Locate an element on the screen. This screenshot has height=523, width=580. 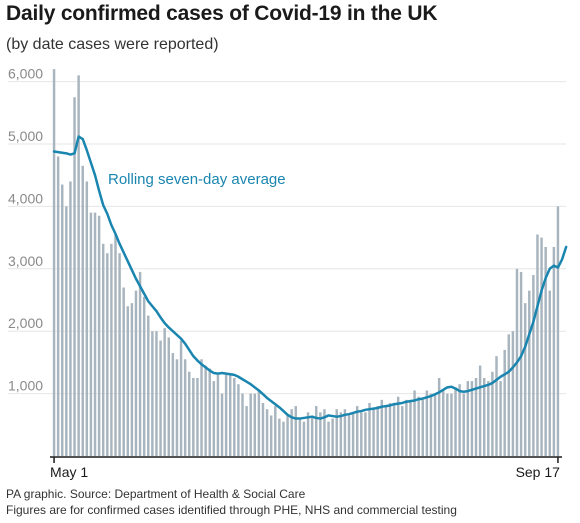
y-tick-label: 1,000 is located at coordinates (25, 386).